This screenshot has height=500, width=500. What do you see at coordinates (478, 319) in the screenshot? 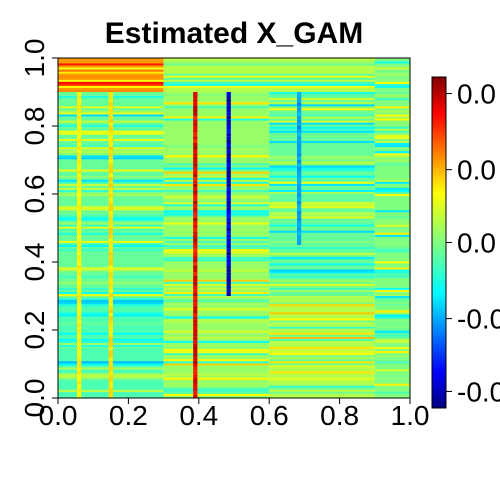
I see `colorbar-tick-label: -0.0` at bounding box center [478, 319].